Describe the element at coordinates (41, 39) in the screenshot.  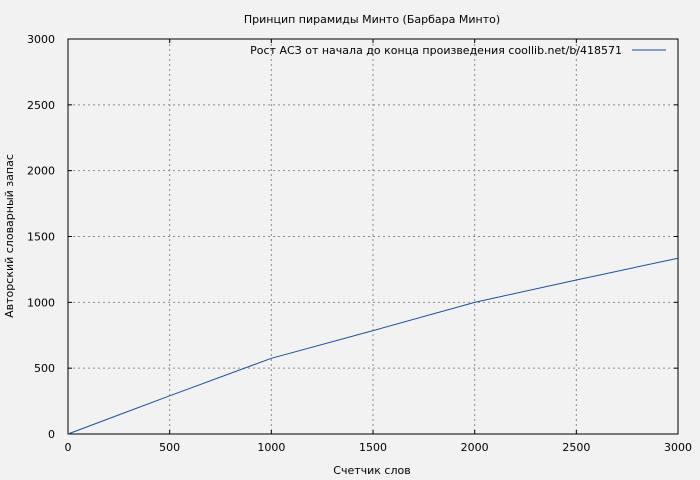
I see `y-tick-label: 3000` at that location.